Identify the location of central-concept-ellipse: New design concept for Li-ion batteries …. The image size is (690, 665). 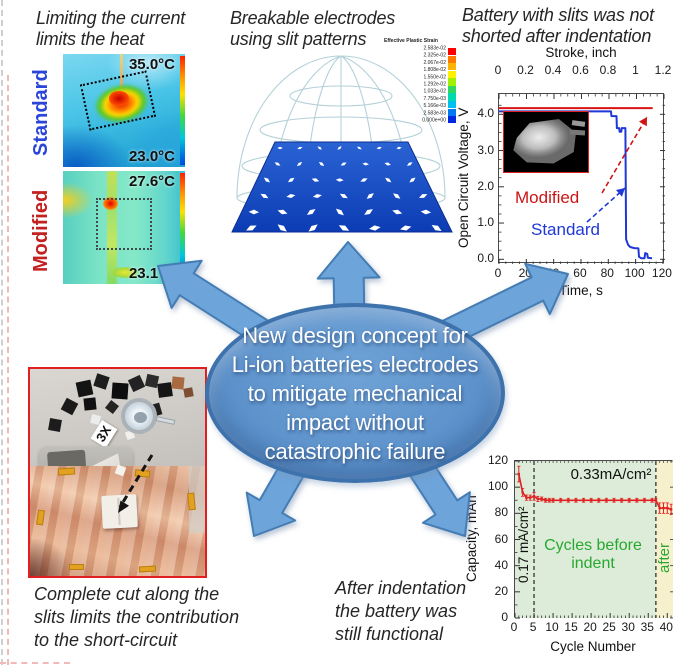
(355, 393).